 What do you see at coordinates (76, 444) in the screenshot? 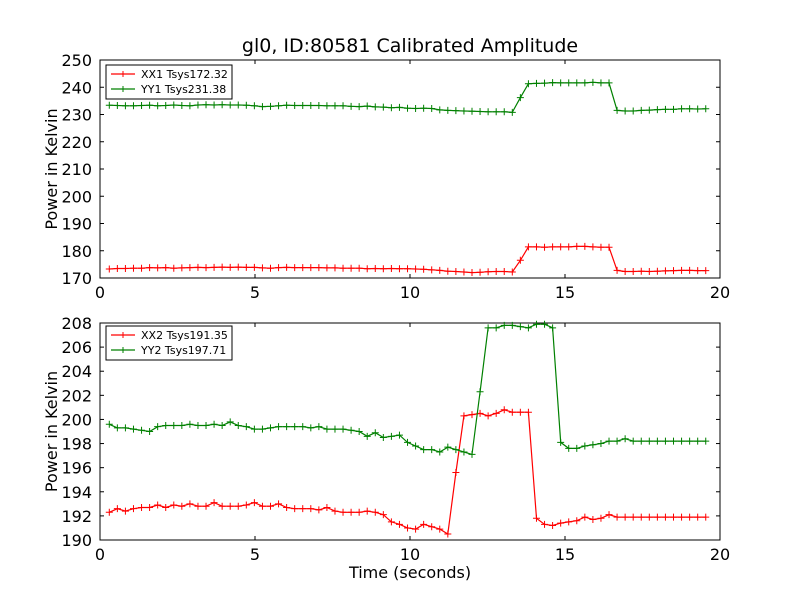
I see `y-tick-label: 198` at bounding box center [76, 444].